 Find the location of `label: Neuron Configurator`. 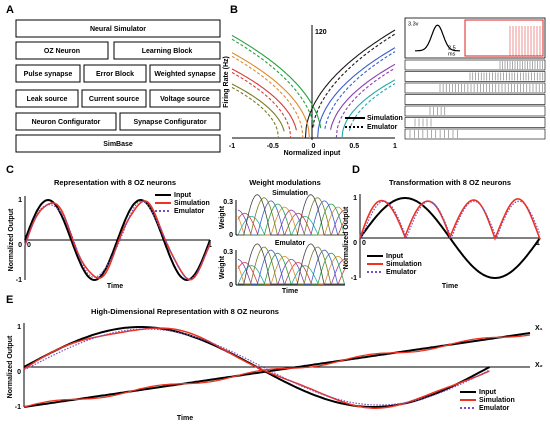

label: Neuron Configurator is located at coordinates (66, 122).